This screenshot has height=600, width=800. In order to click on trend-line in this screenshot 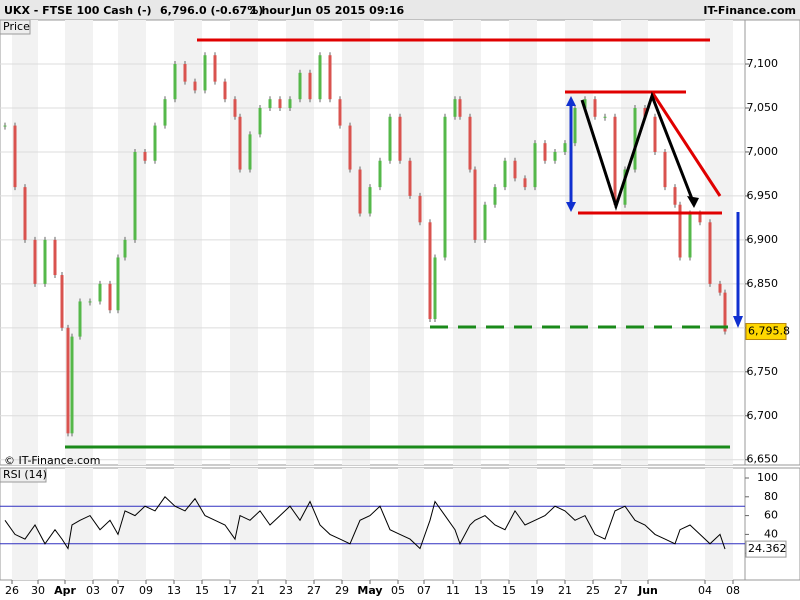, I will do `click(686, 144)`.